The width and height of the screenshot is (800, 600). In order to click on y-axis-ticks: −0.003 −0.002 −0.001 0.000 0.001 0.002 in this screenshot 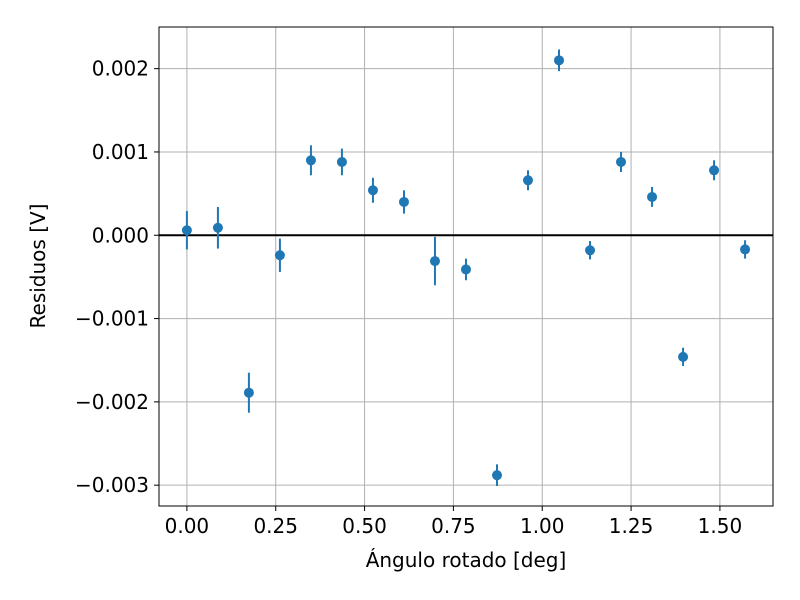, I will do `click(117, 277)`.